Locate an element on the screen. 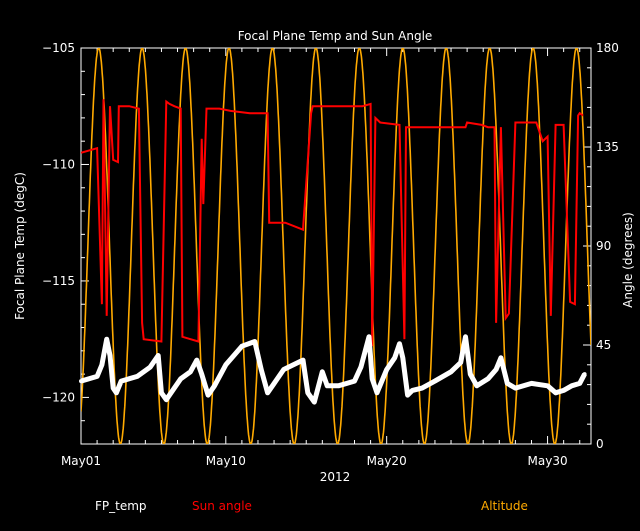 The width and height of the screenshot is (640, 531). y-tick-label-right: 90 is located at coordinates (603, 246).